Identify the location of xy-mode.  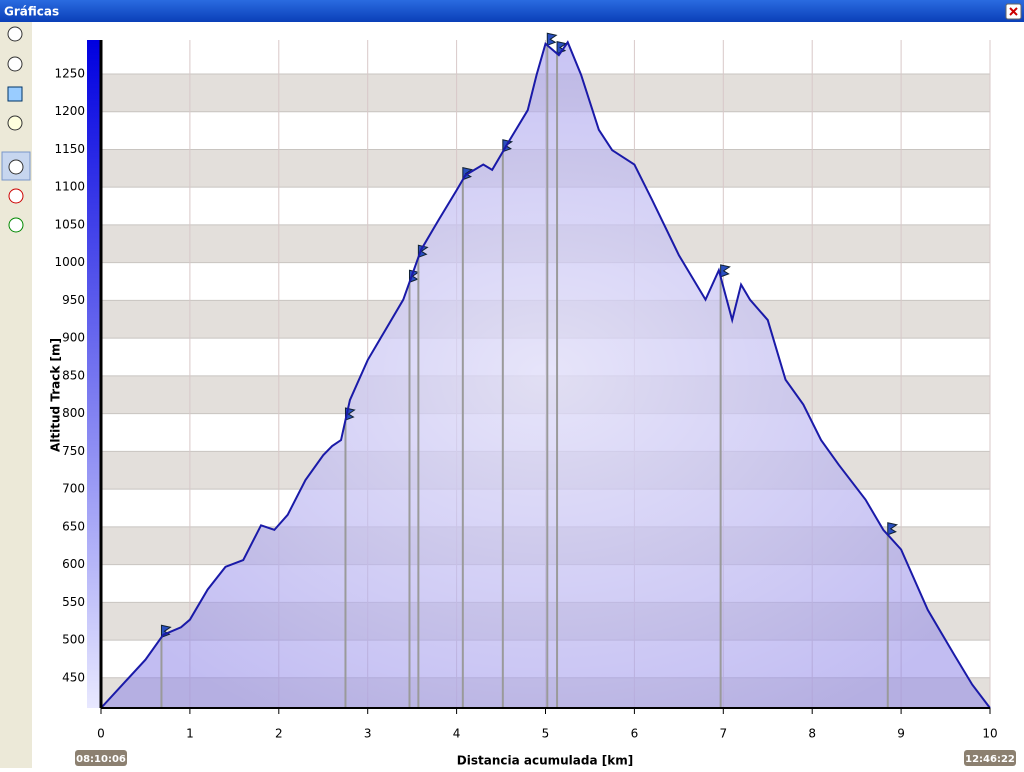
(16, 166).